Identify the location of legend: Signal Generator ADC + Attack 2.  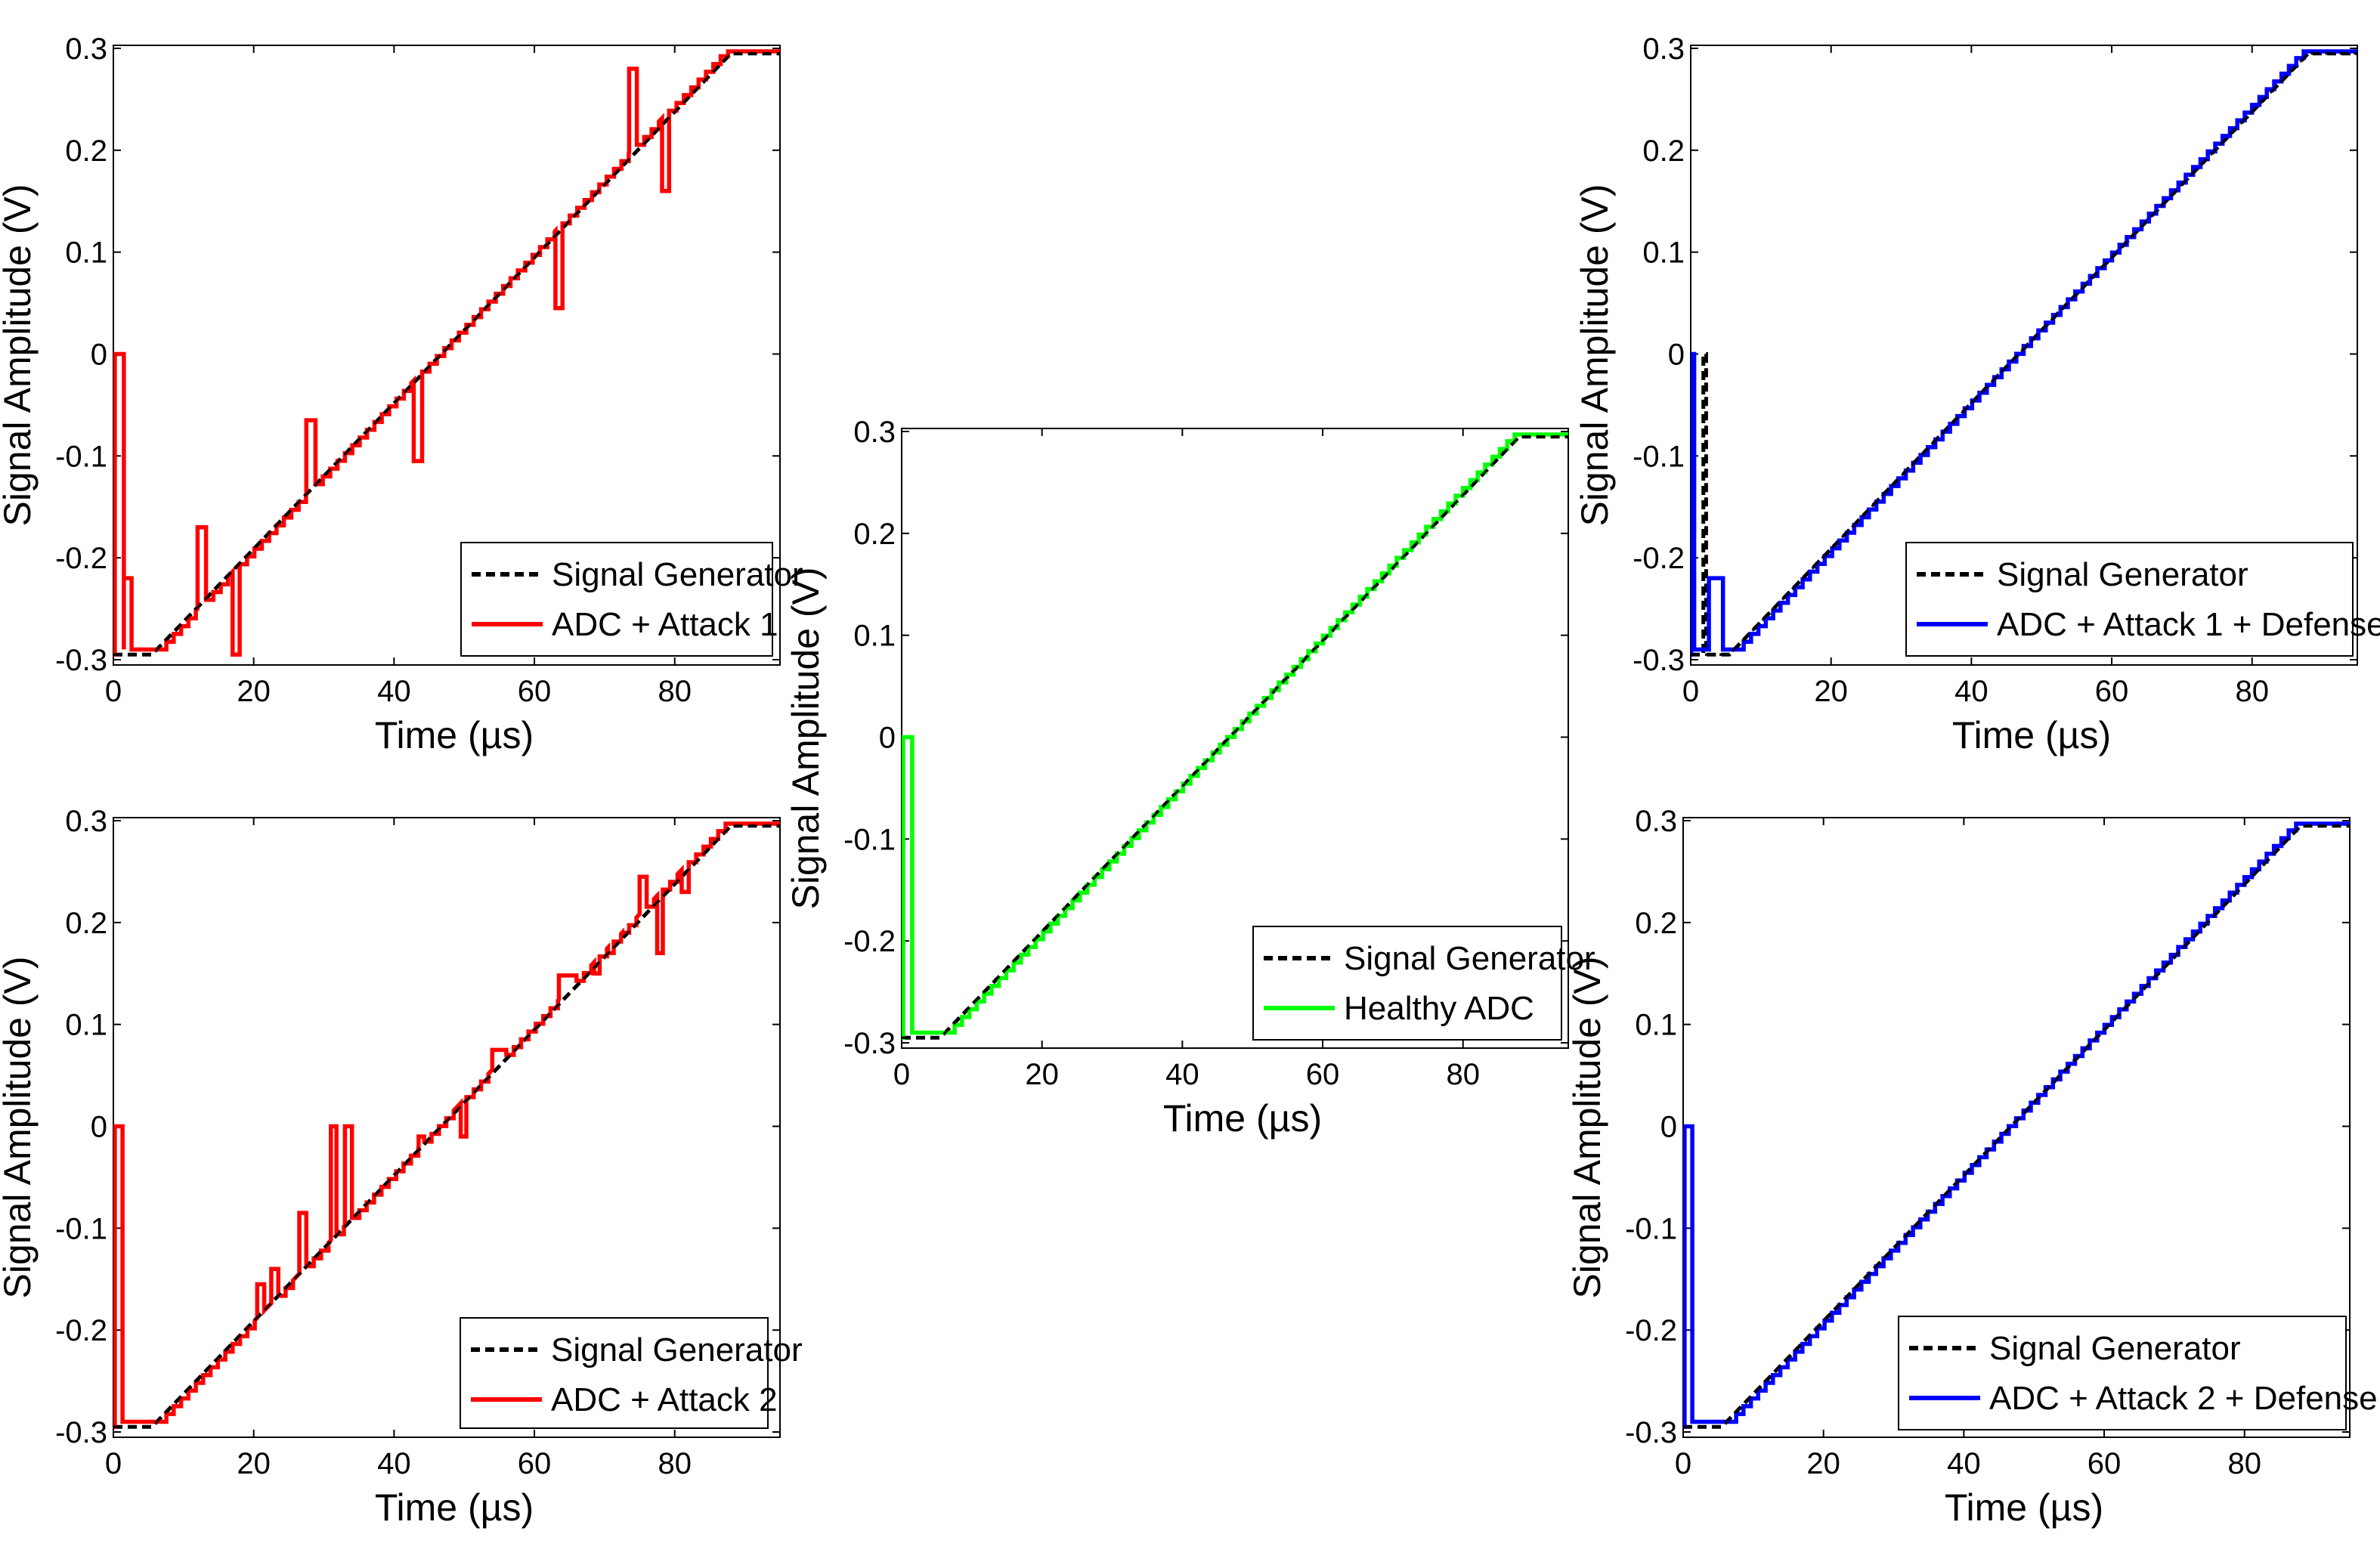
(631, 1373).